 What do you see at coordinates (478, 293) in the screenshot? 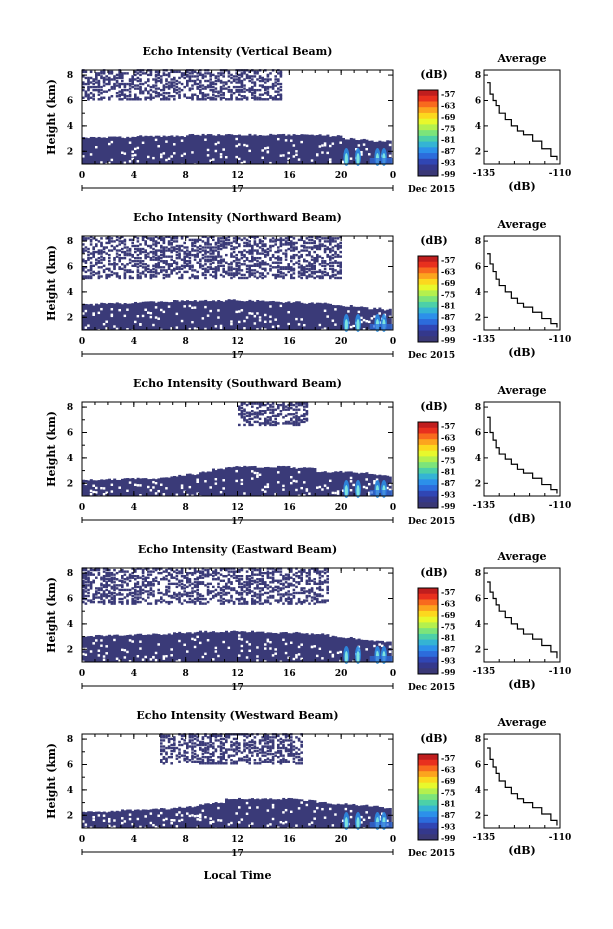
I see `average-y-label: 4` at bounding box center [478, 293].